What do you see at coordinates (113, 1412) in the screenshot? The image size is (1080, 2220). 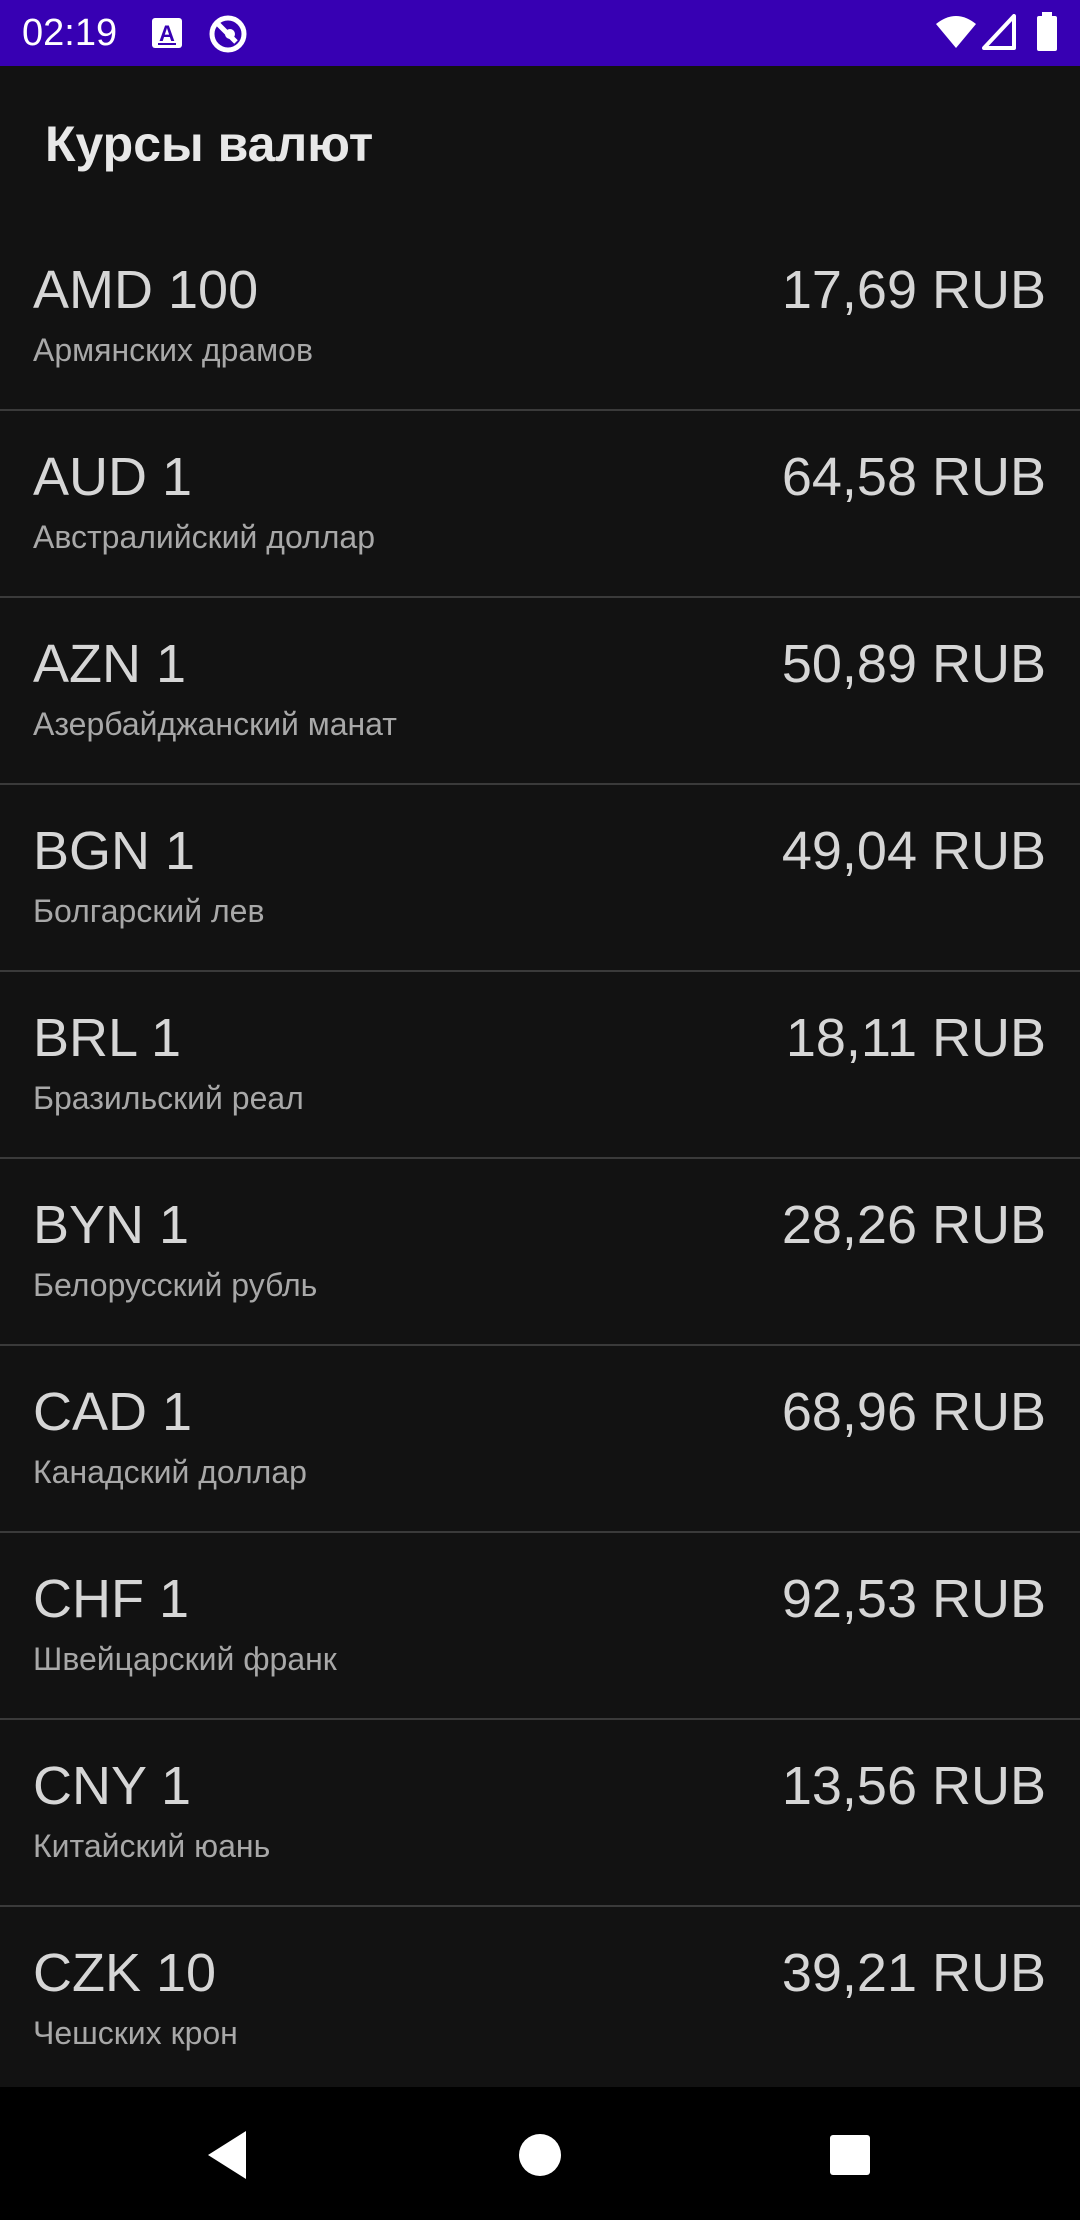 I see `currency-code: CAD 1` at bounding box center [113, 1412].